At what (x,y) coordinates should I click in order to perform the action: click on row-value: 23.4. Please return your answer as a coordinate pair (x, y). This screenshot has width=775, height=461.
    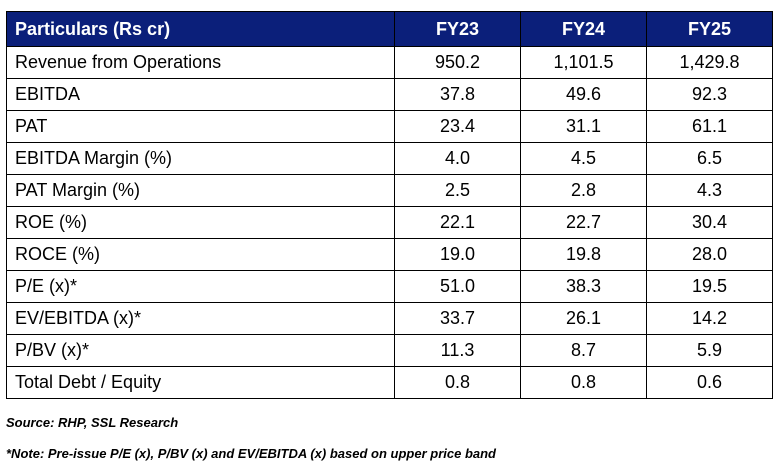
    Looking at the image, I should click on (457, 126).